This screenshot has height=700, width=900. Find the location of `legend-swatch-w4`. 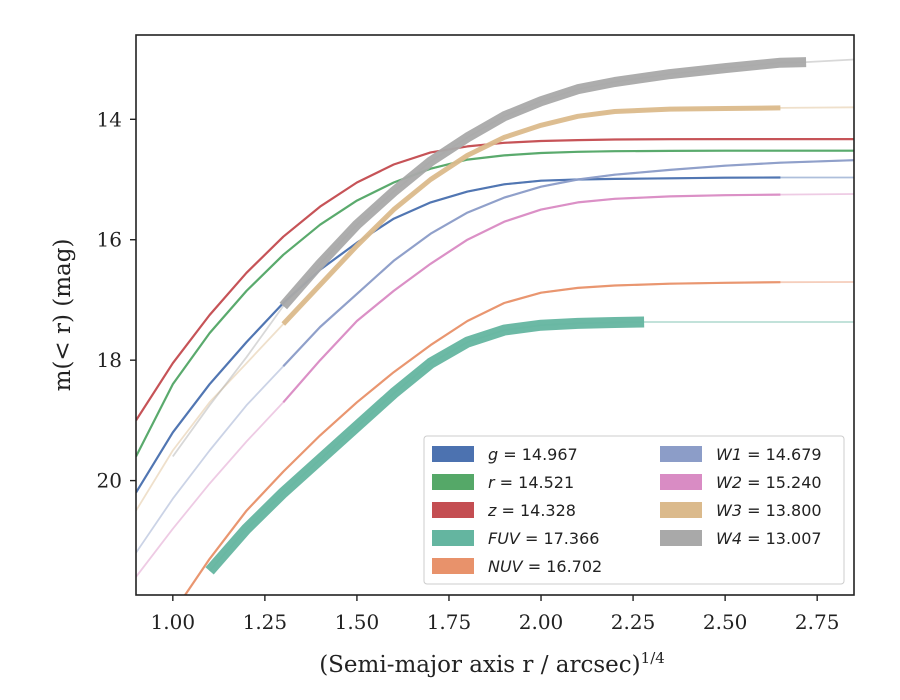

legend-swatch-w4 is located at coordinates (681, 538).